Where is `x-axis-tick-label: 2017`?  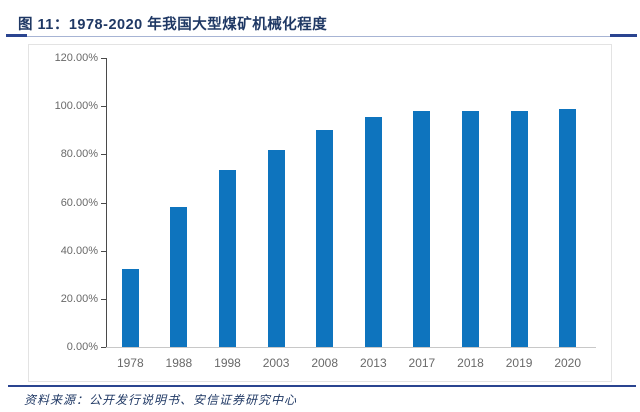
x-axis-tick-label: 2017 is located at coordinates (422, 363).